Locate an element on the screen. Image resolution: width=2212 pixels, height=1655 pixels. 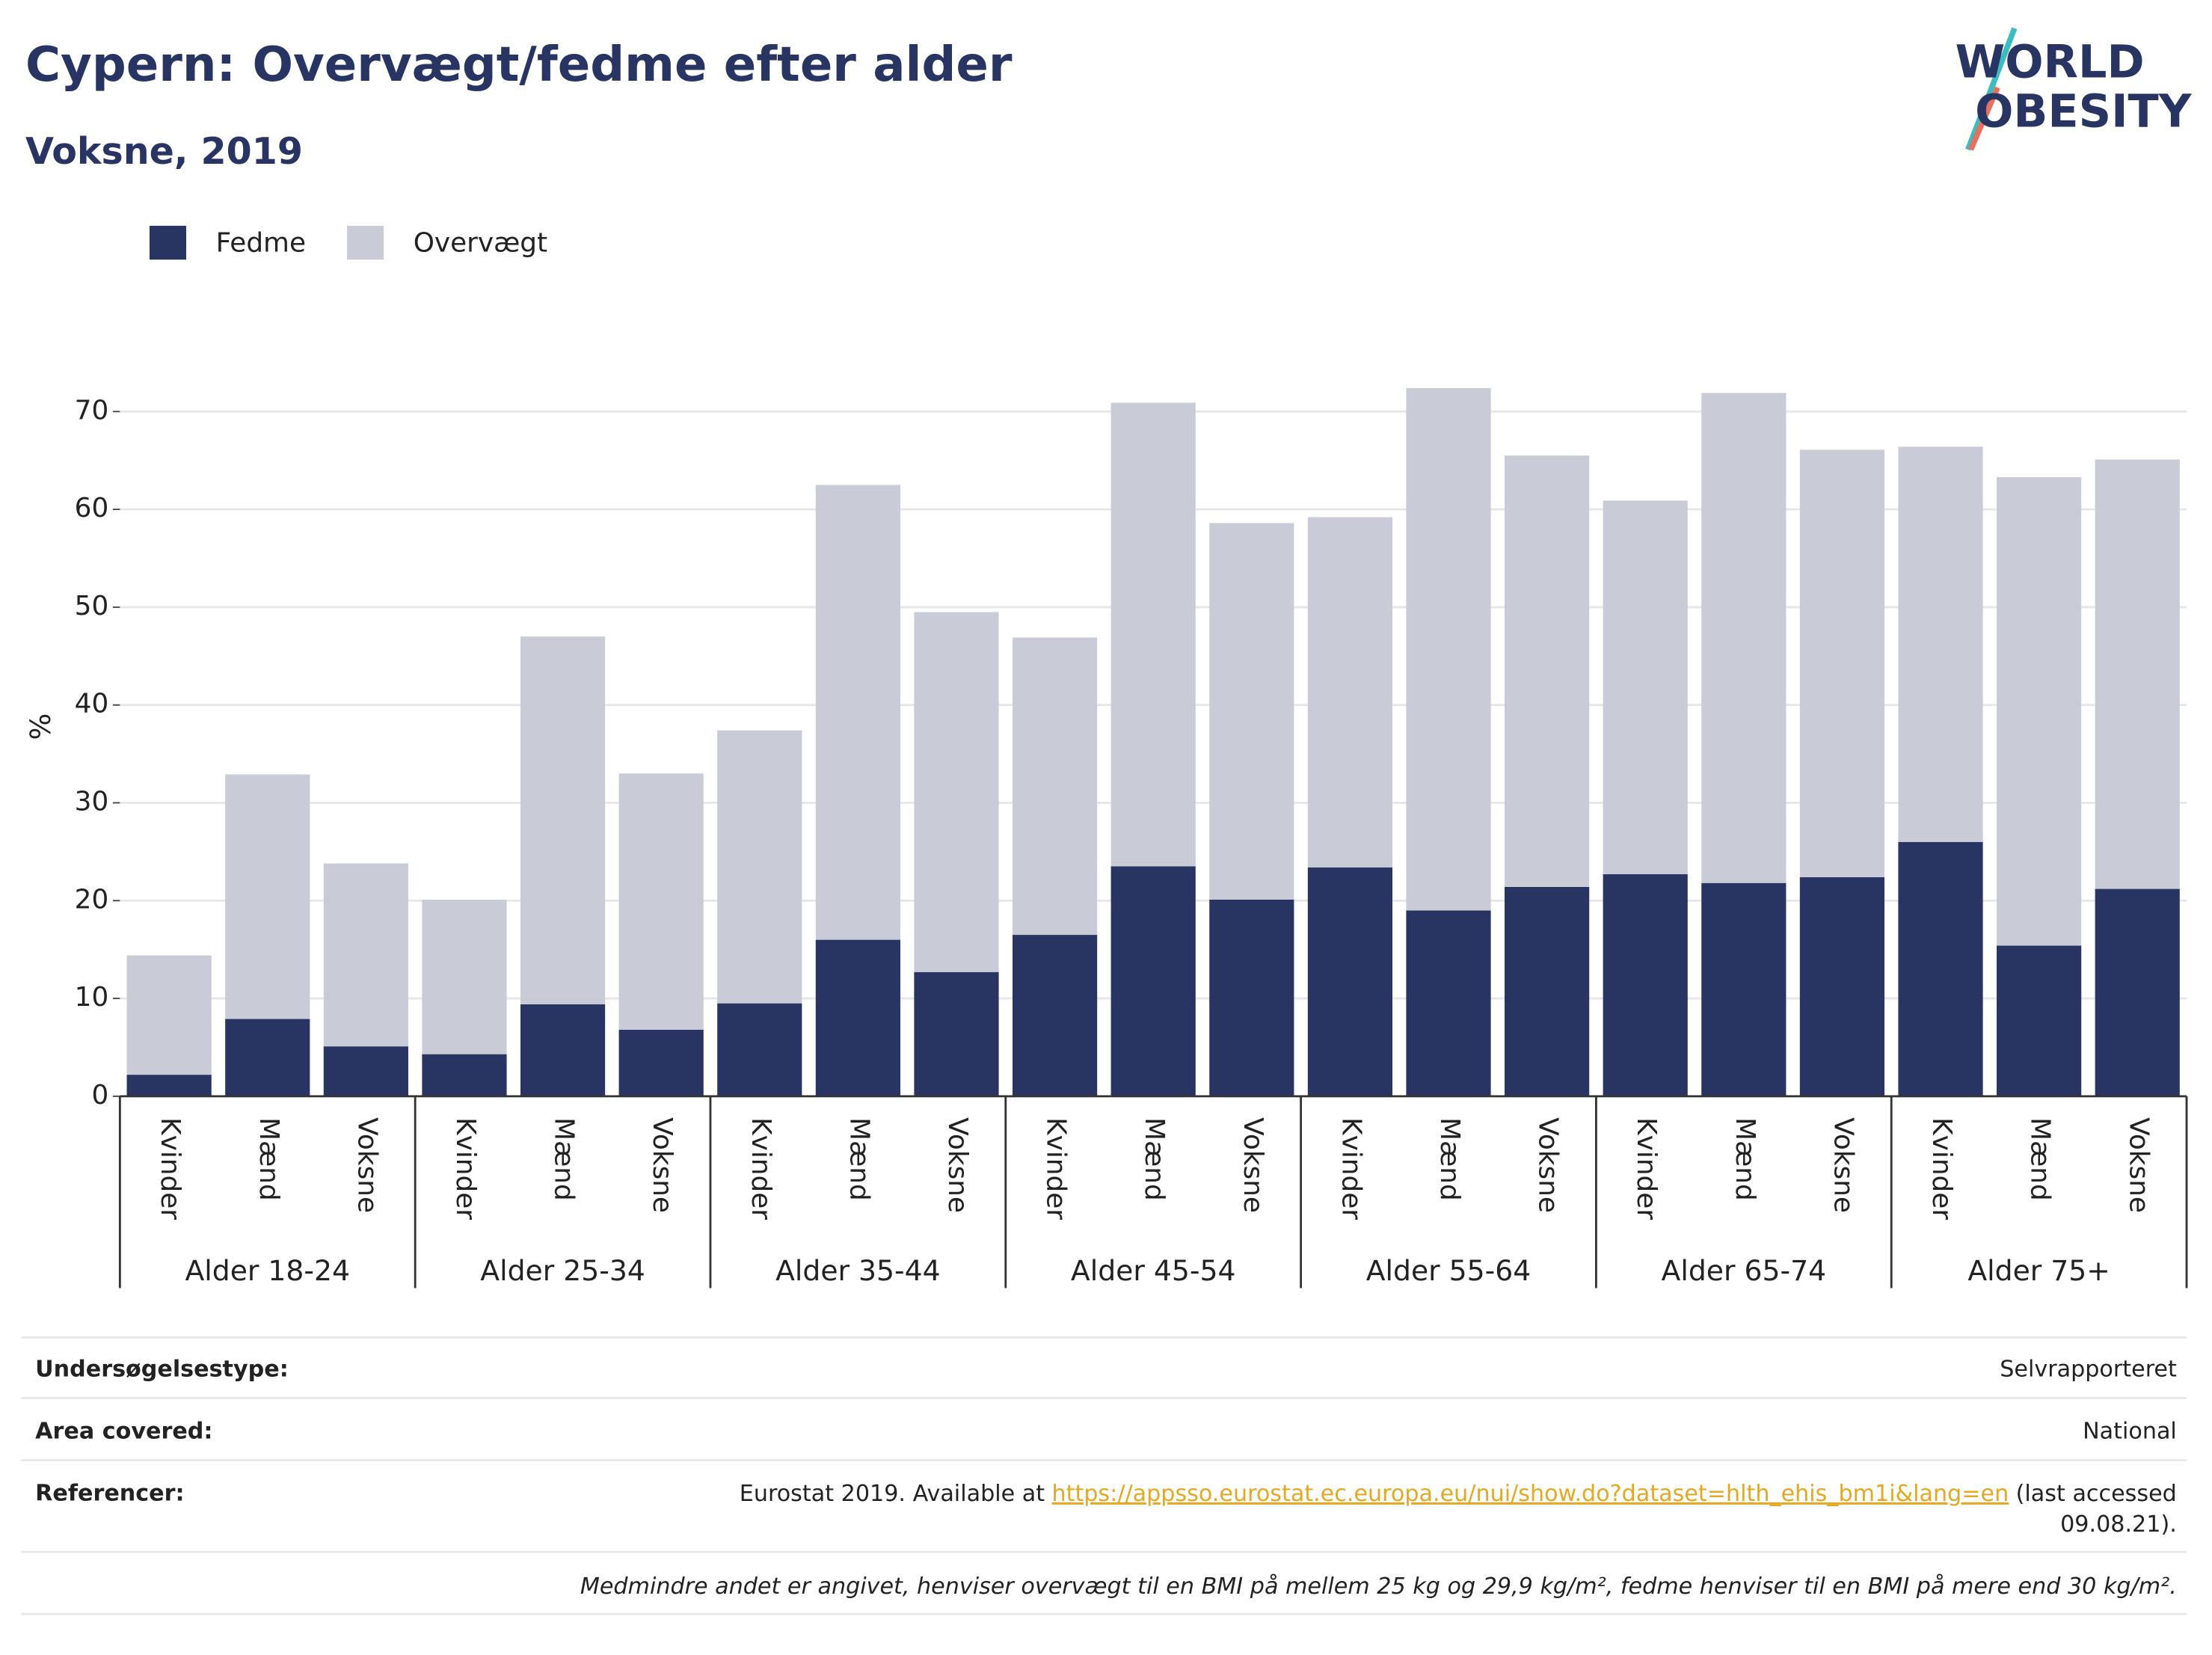
row-value: Selvrapporteret is located at coordinates (2088, 1369).